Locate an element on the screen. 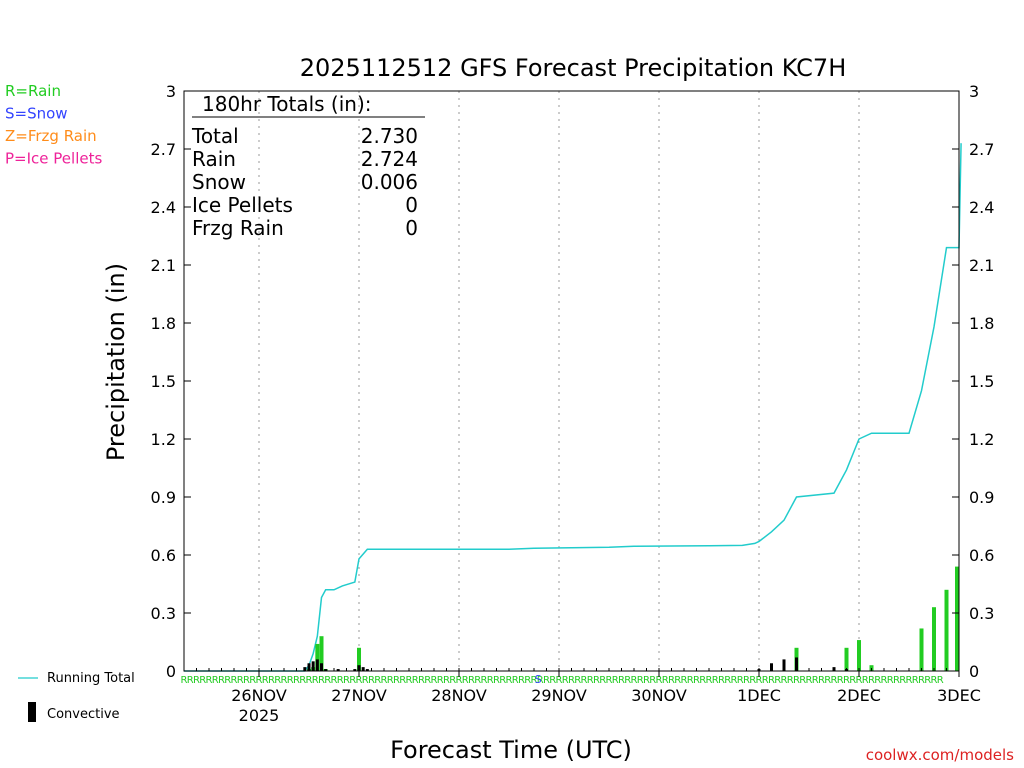 The width and height of the screenshot is (1024, 768). y-tick-label-right: 1.2 is located at coordinates (981, 439).